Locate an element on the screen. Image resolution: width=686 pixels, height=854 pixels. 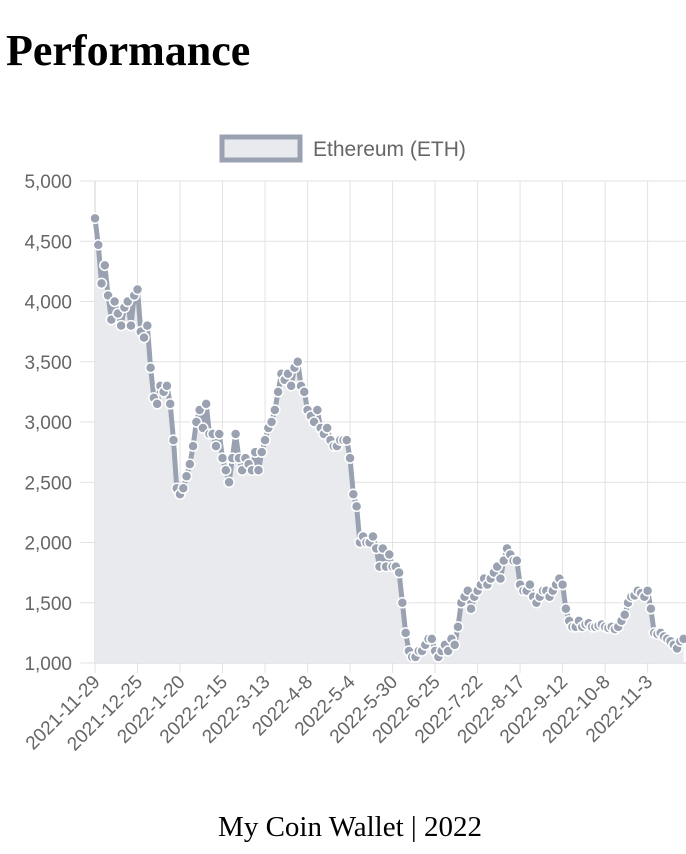
y-tick-label: 4,500 is located at coordinates (48, 242).